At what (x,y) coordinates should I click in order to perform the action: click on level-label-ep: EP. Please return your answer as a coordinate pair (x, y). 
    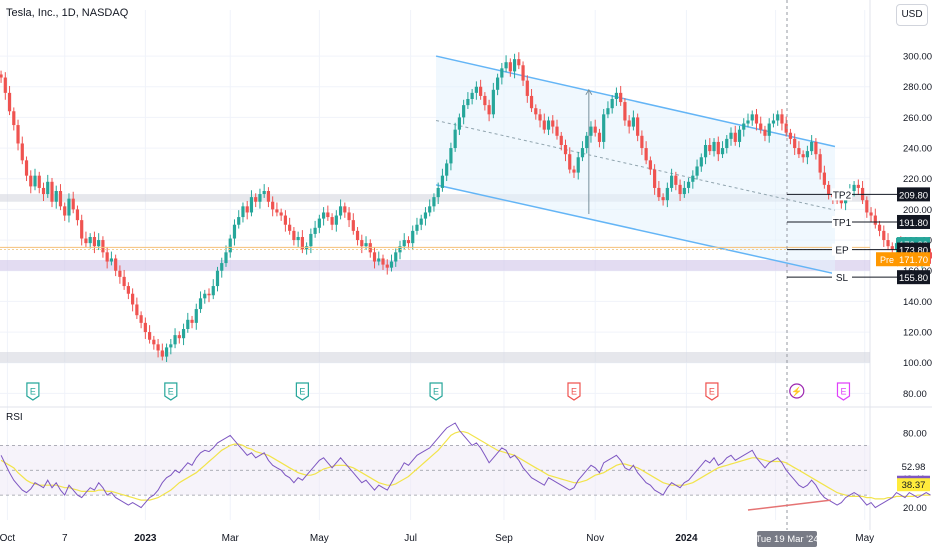
    Looking at the image, I should click on (842, 251).